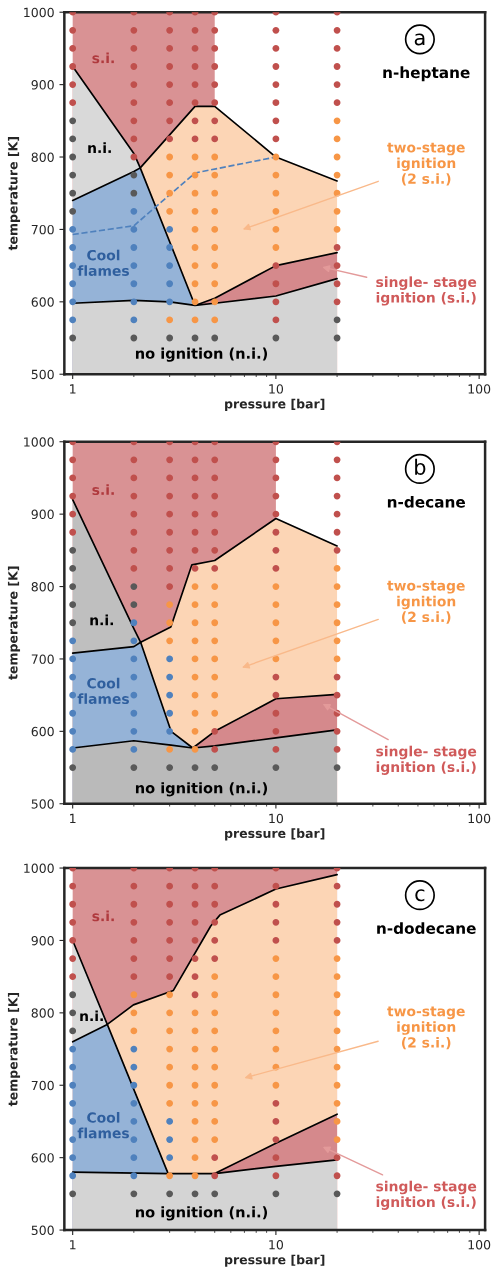  I want to click on annotation: b, so click(420, 466).